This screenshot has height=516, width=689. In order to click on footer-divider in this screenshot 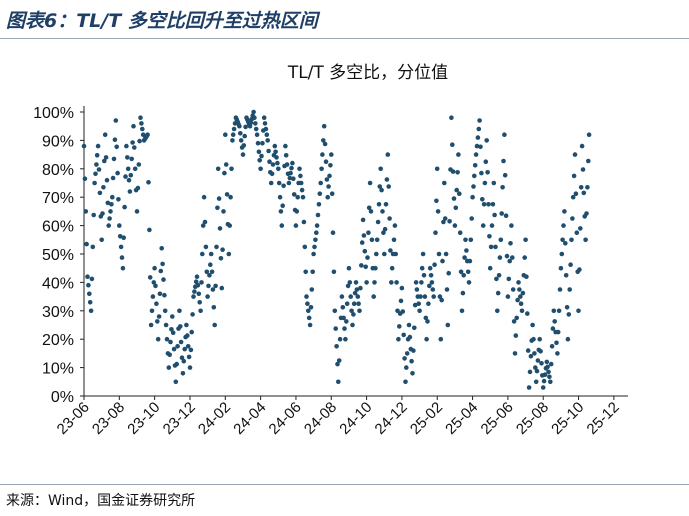, I will do `click(344, 484)`.